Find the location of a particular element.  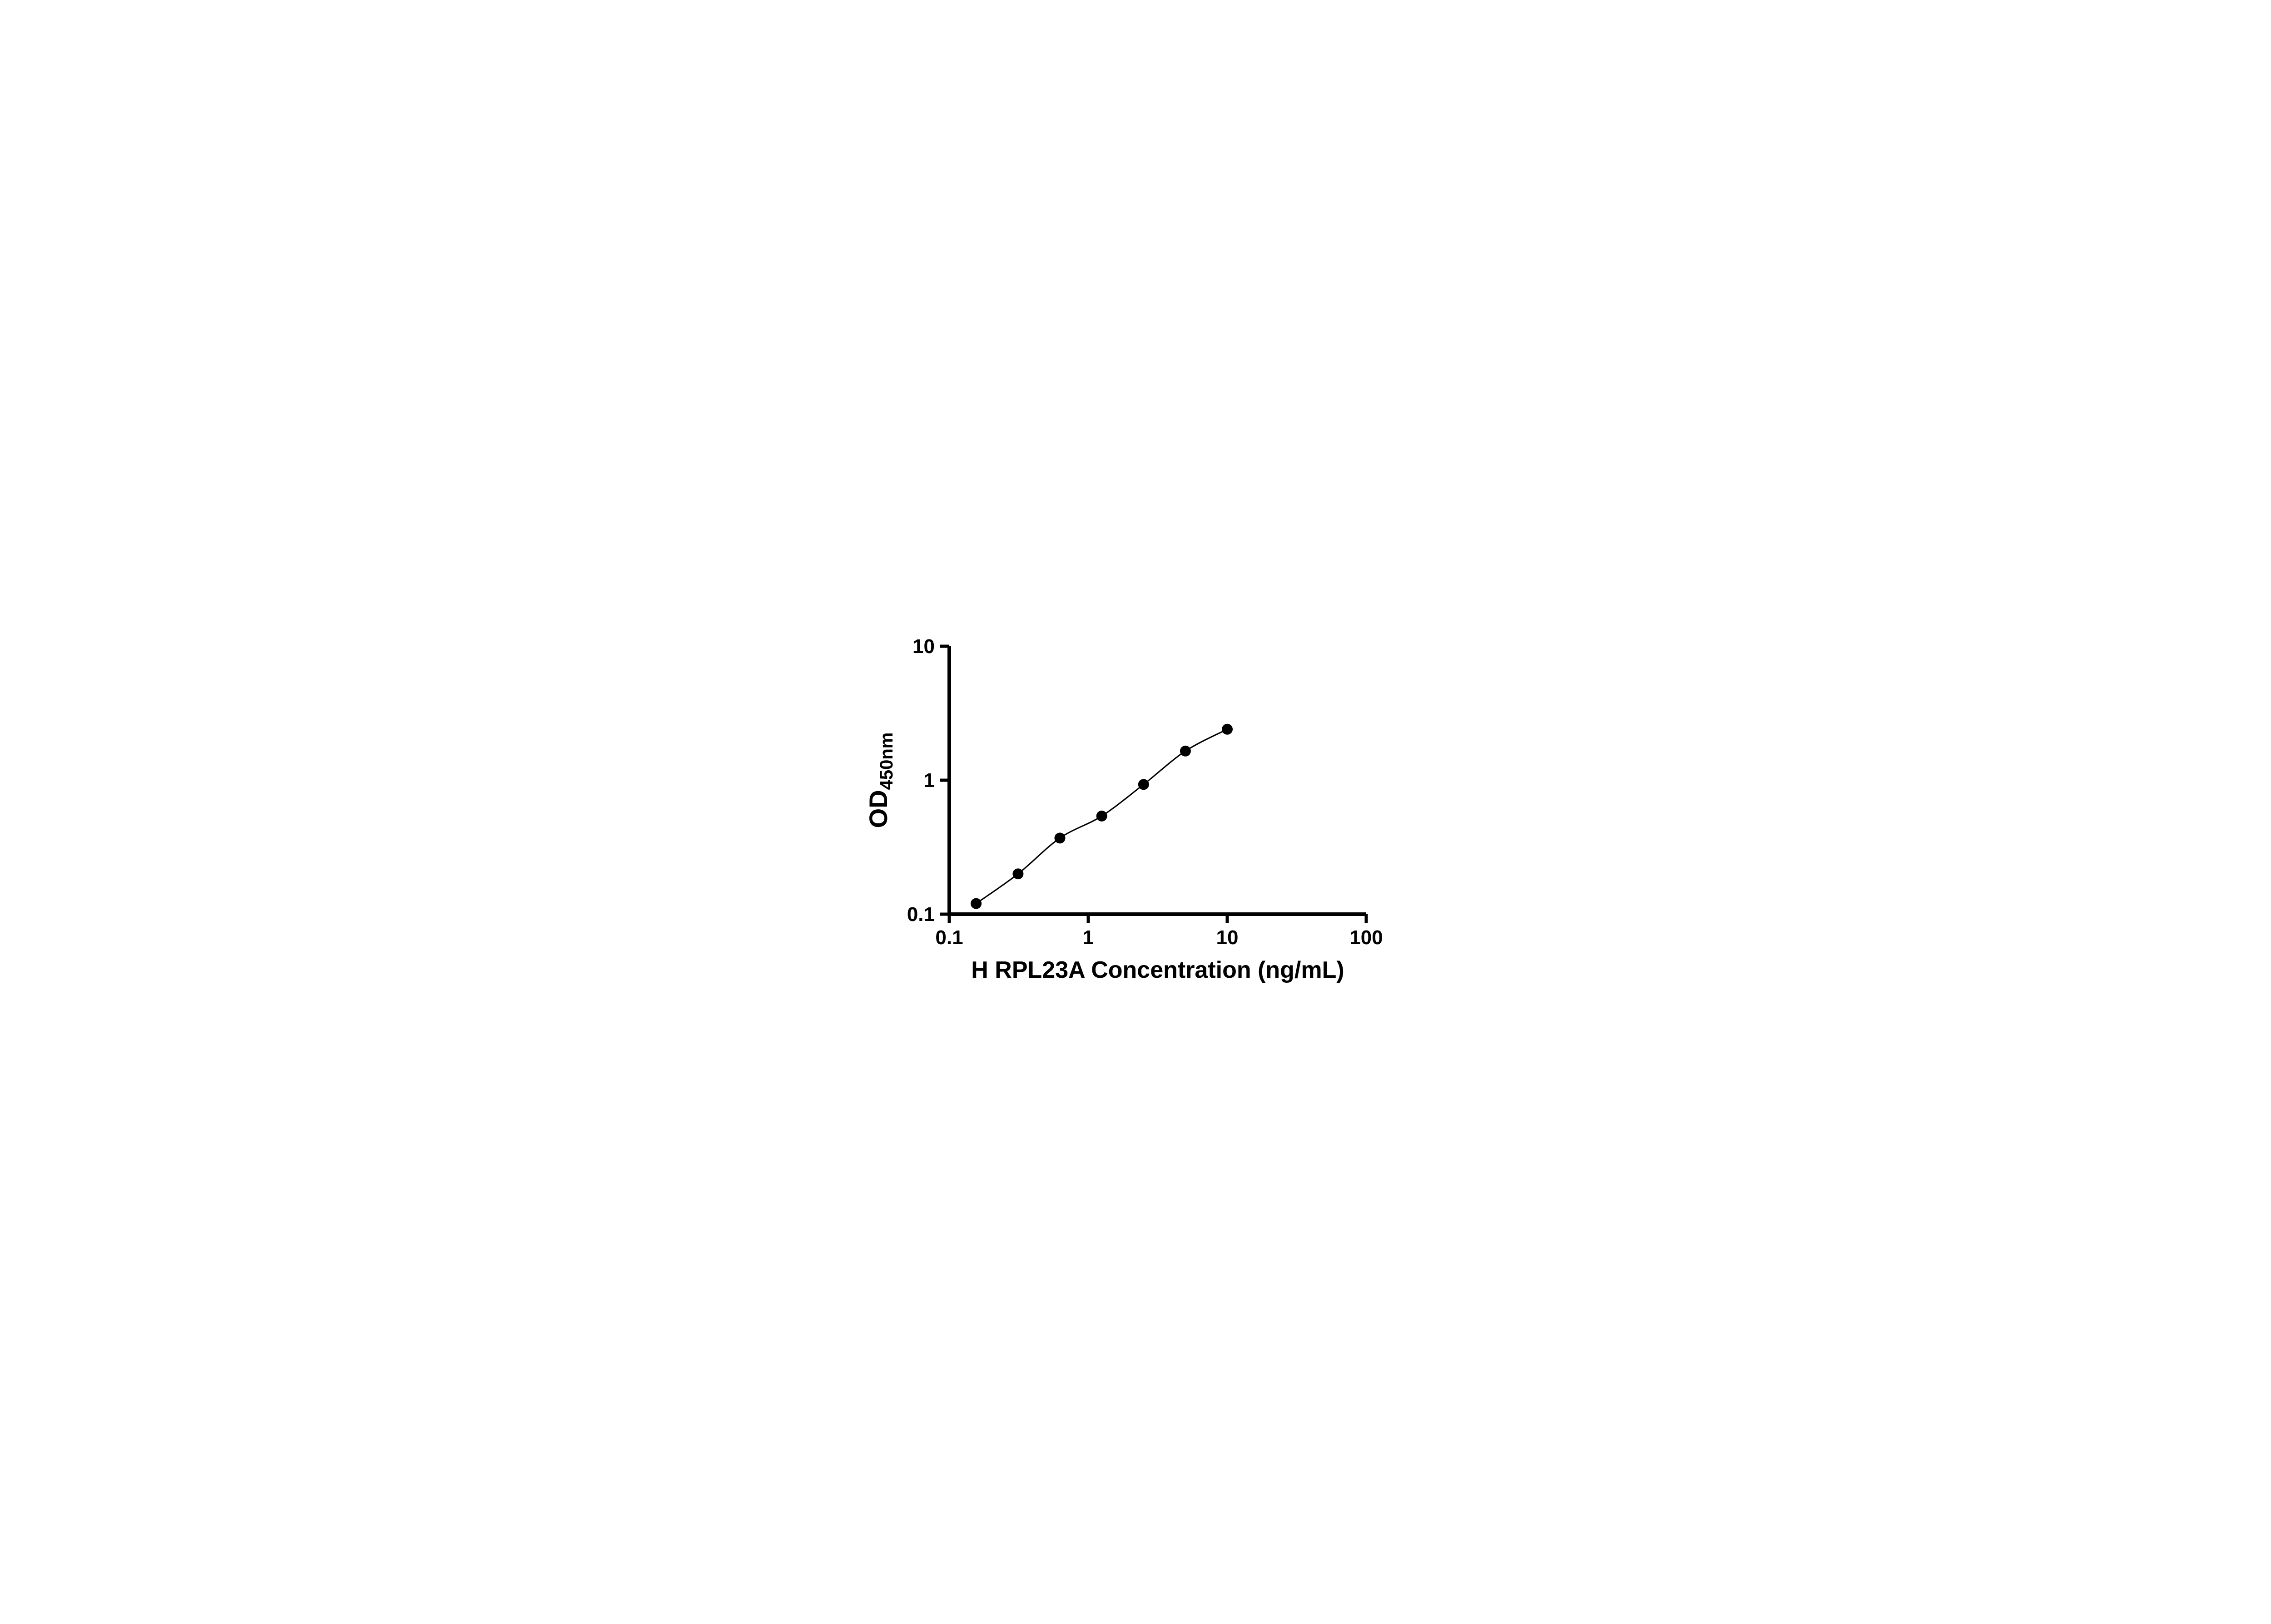

y-axis-title: OD450nm is located at coordinates (880, 780).